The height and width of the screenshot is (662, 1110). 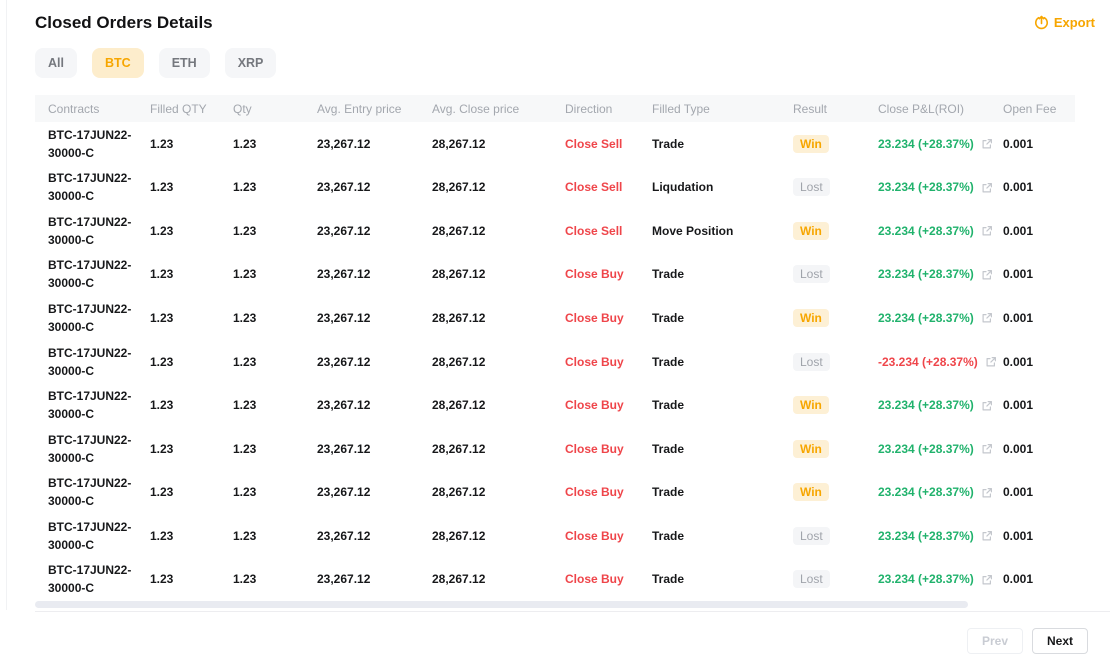 What do you see at coordinates (184, 63) in the screenshot?
I see `filter-tab-eth: ETH` at bounding box center [184, 63].